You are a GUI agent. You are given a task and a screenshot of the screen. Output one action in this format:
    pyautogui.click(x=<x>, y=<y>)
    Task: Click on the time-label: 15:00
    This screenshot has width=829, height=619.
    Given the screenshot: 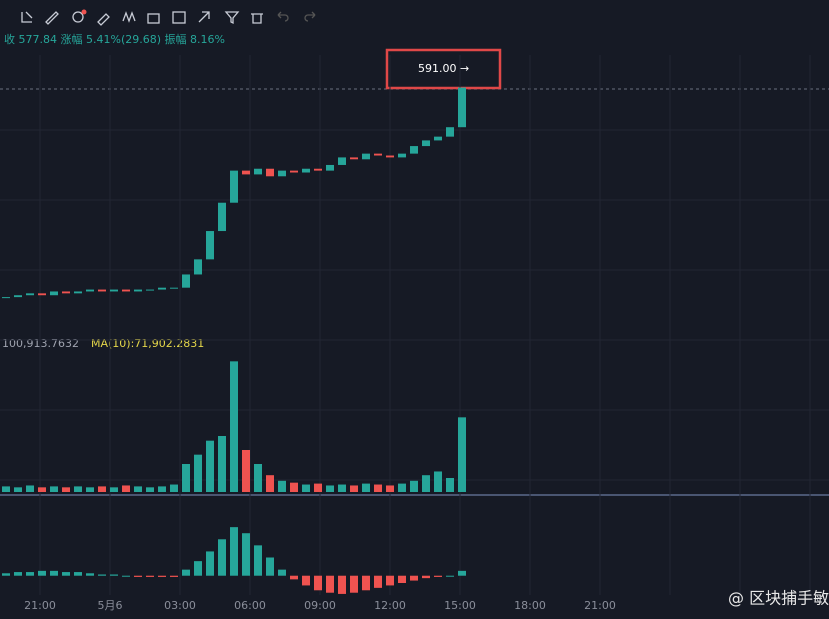 What is the action you would take?
    pyautogui.click(x=460, y=605)
    